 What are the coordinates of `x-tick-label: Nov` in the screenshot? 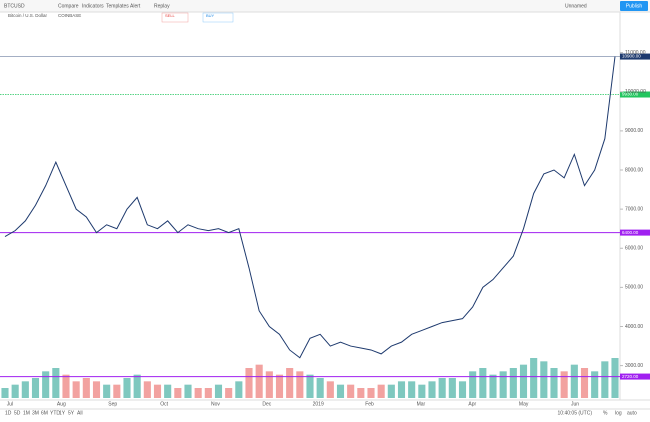 It's located at (215, 404).